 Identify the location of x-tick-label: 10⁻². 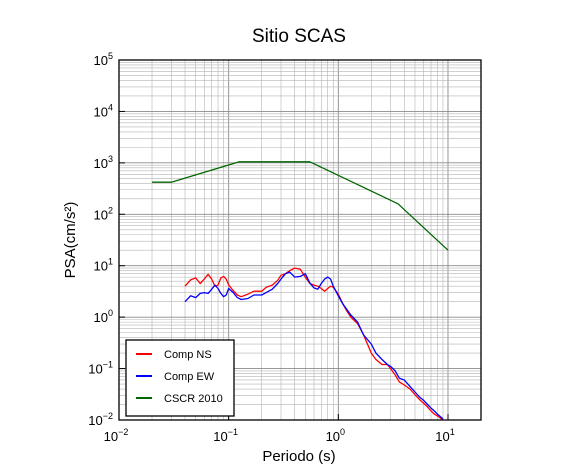
(116, 435).